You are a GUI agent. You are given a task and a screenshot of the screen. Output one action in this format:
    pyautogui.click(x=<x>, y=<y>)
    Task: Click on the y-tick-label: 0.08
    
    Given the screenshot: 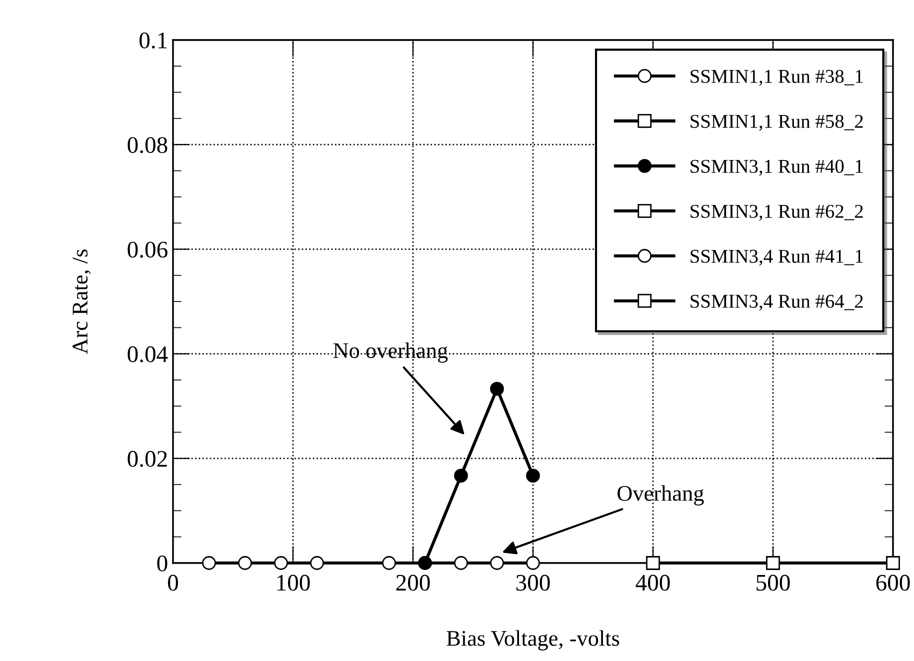 What is the action you would take?
    pyautogui.click(x=148, y=145)
    